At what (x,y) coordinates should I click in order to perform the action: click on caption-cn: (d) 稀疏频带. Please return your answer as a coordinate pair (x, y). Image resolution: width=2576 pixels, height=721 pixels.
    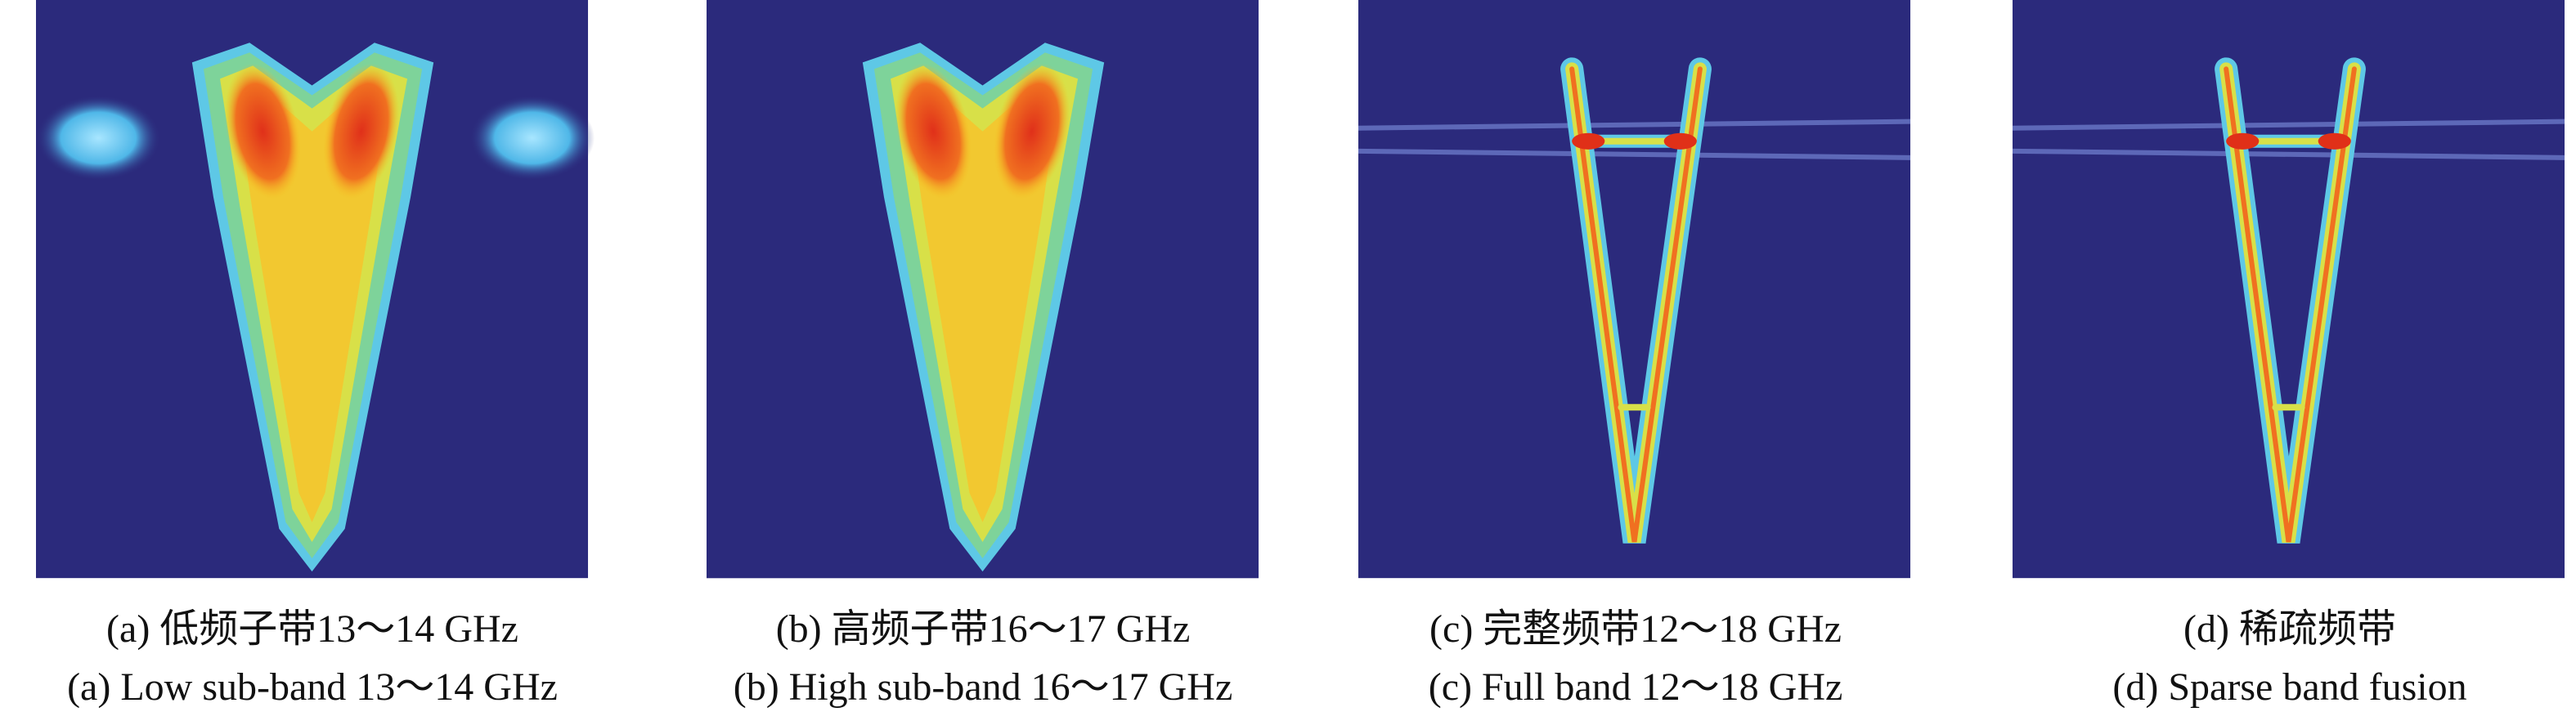
    Looking at the image, I should click on (2289, 629).